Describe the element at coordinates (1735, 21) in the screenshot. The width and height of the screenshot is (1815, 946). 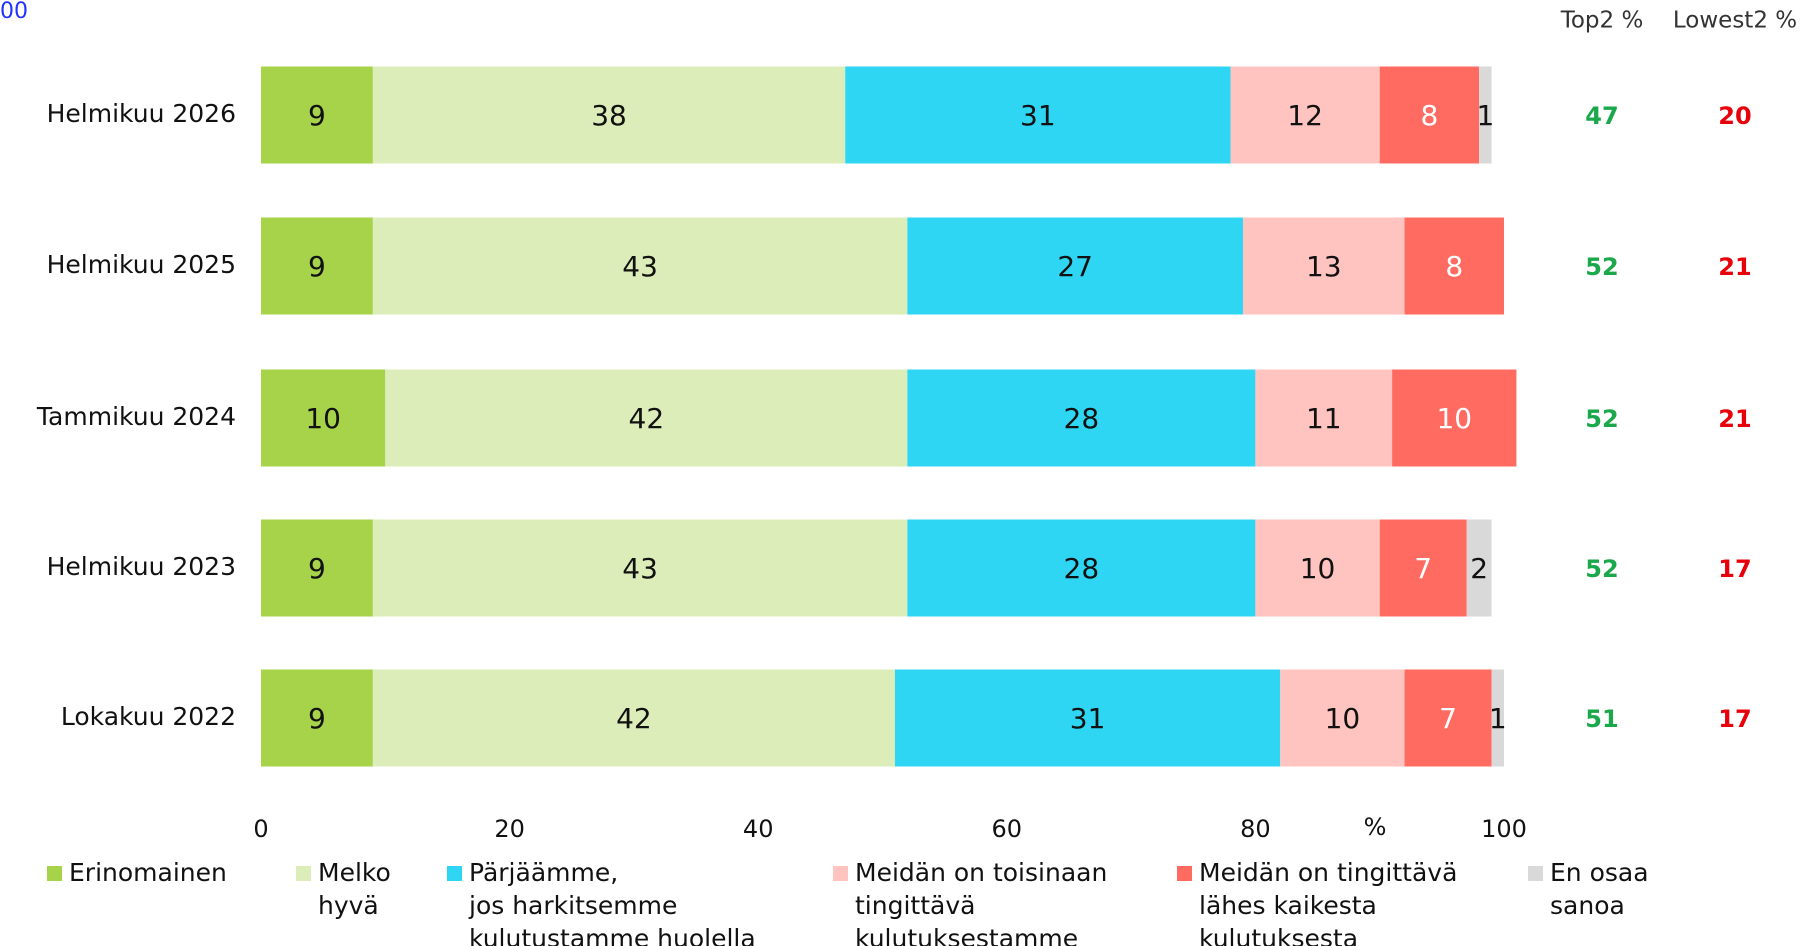
I see `lowest2-header: Lowest2 %` at that location.